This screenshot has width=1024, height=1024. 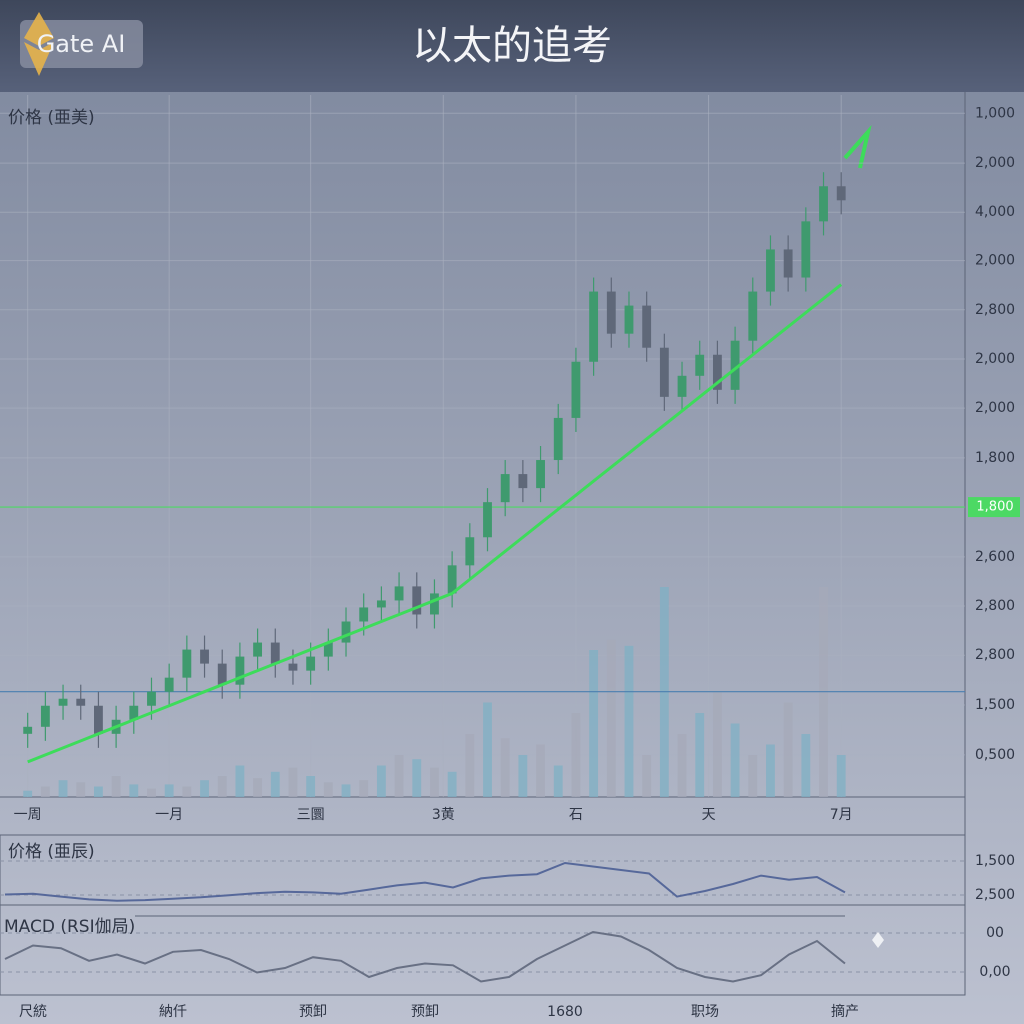 What do you see at coordinates (878, 940) in the screenshot?
I see `cursor-icon` at bounding box center [878, 940].